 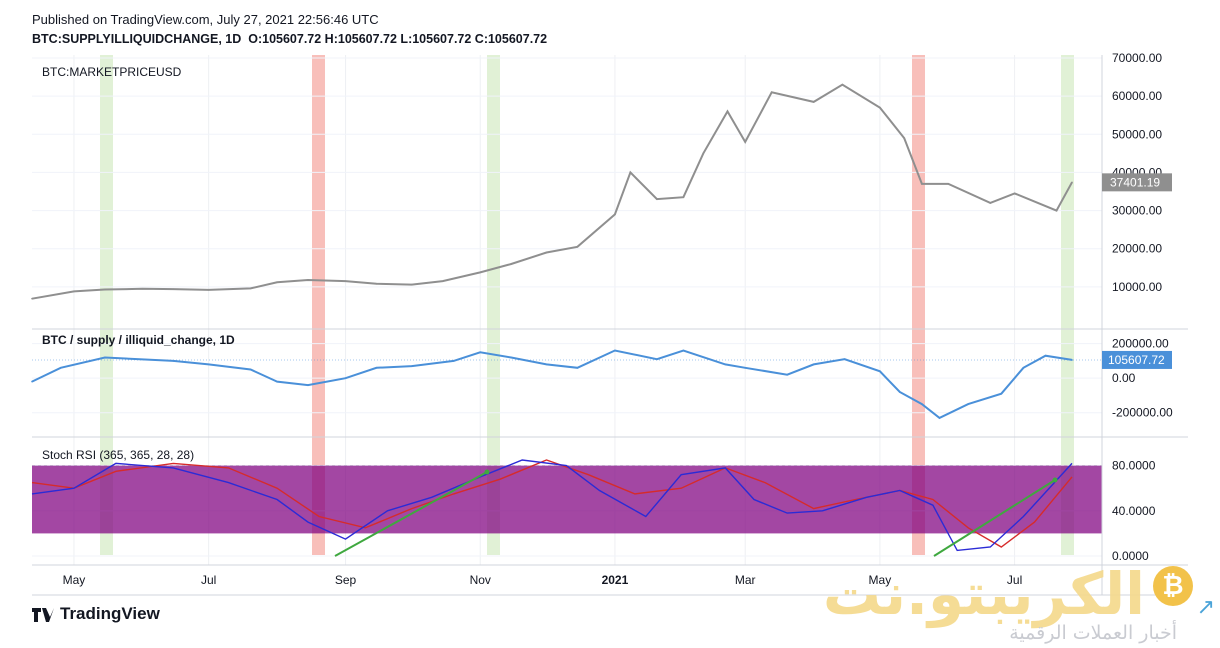 What do you see at coordinates (1137, 211) in the screenshot?
I see `y-tick-label: 30000.00` at bounding box center [1137, 211].